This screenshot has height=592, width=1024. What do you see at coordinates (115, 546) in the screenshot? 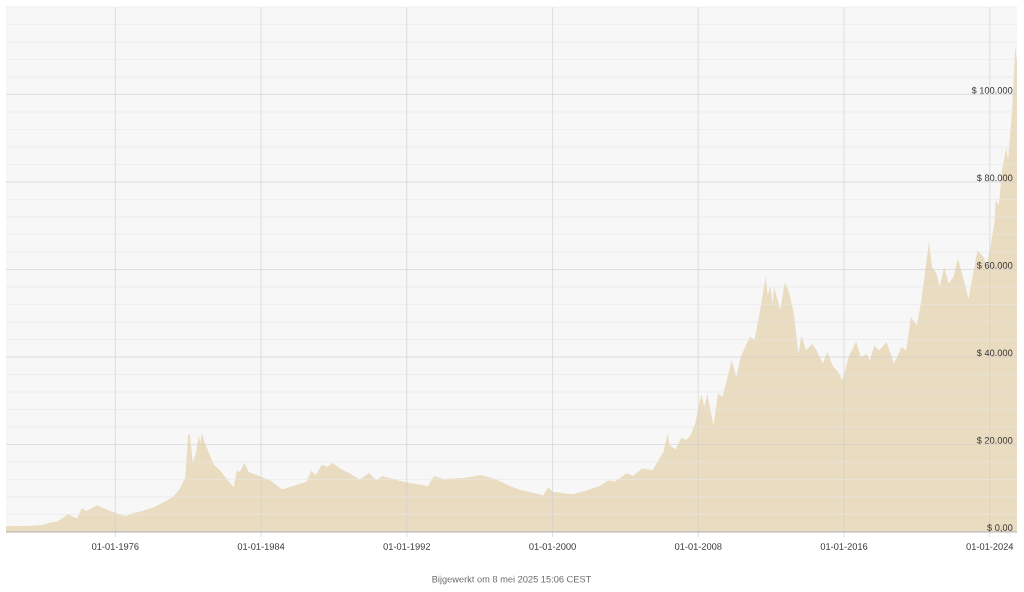
I see `x-tick-label: 01-01-1976` at bounding box center [115, 546].